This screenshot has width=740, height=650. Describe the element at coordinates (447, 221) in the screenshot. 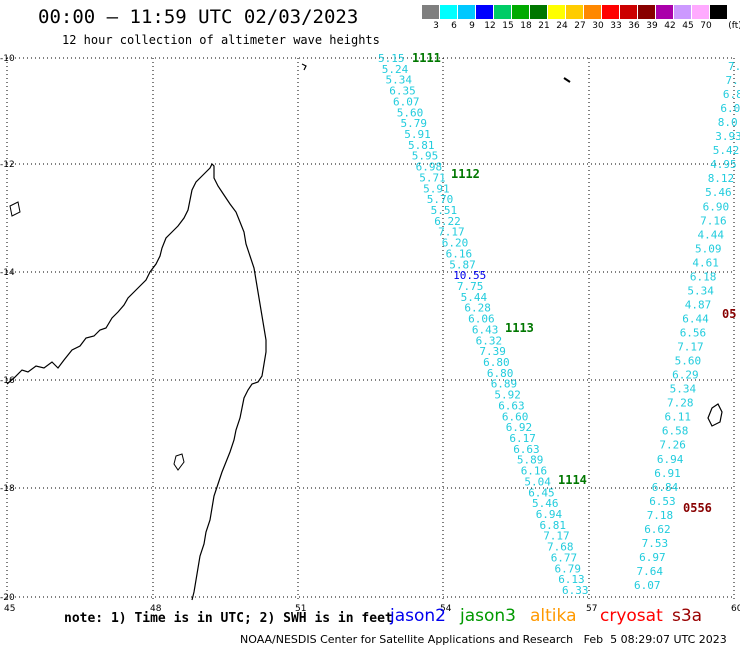

I see `wave-height-value: 6.22` at that location.